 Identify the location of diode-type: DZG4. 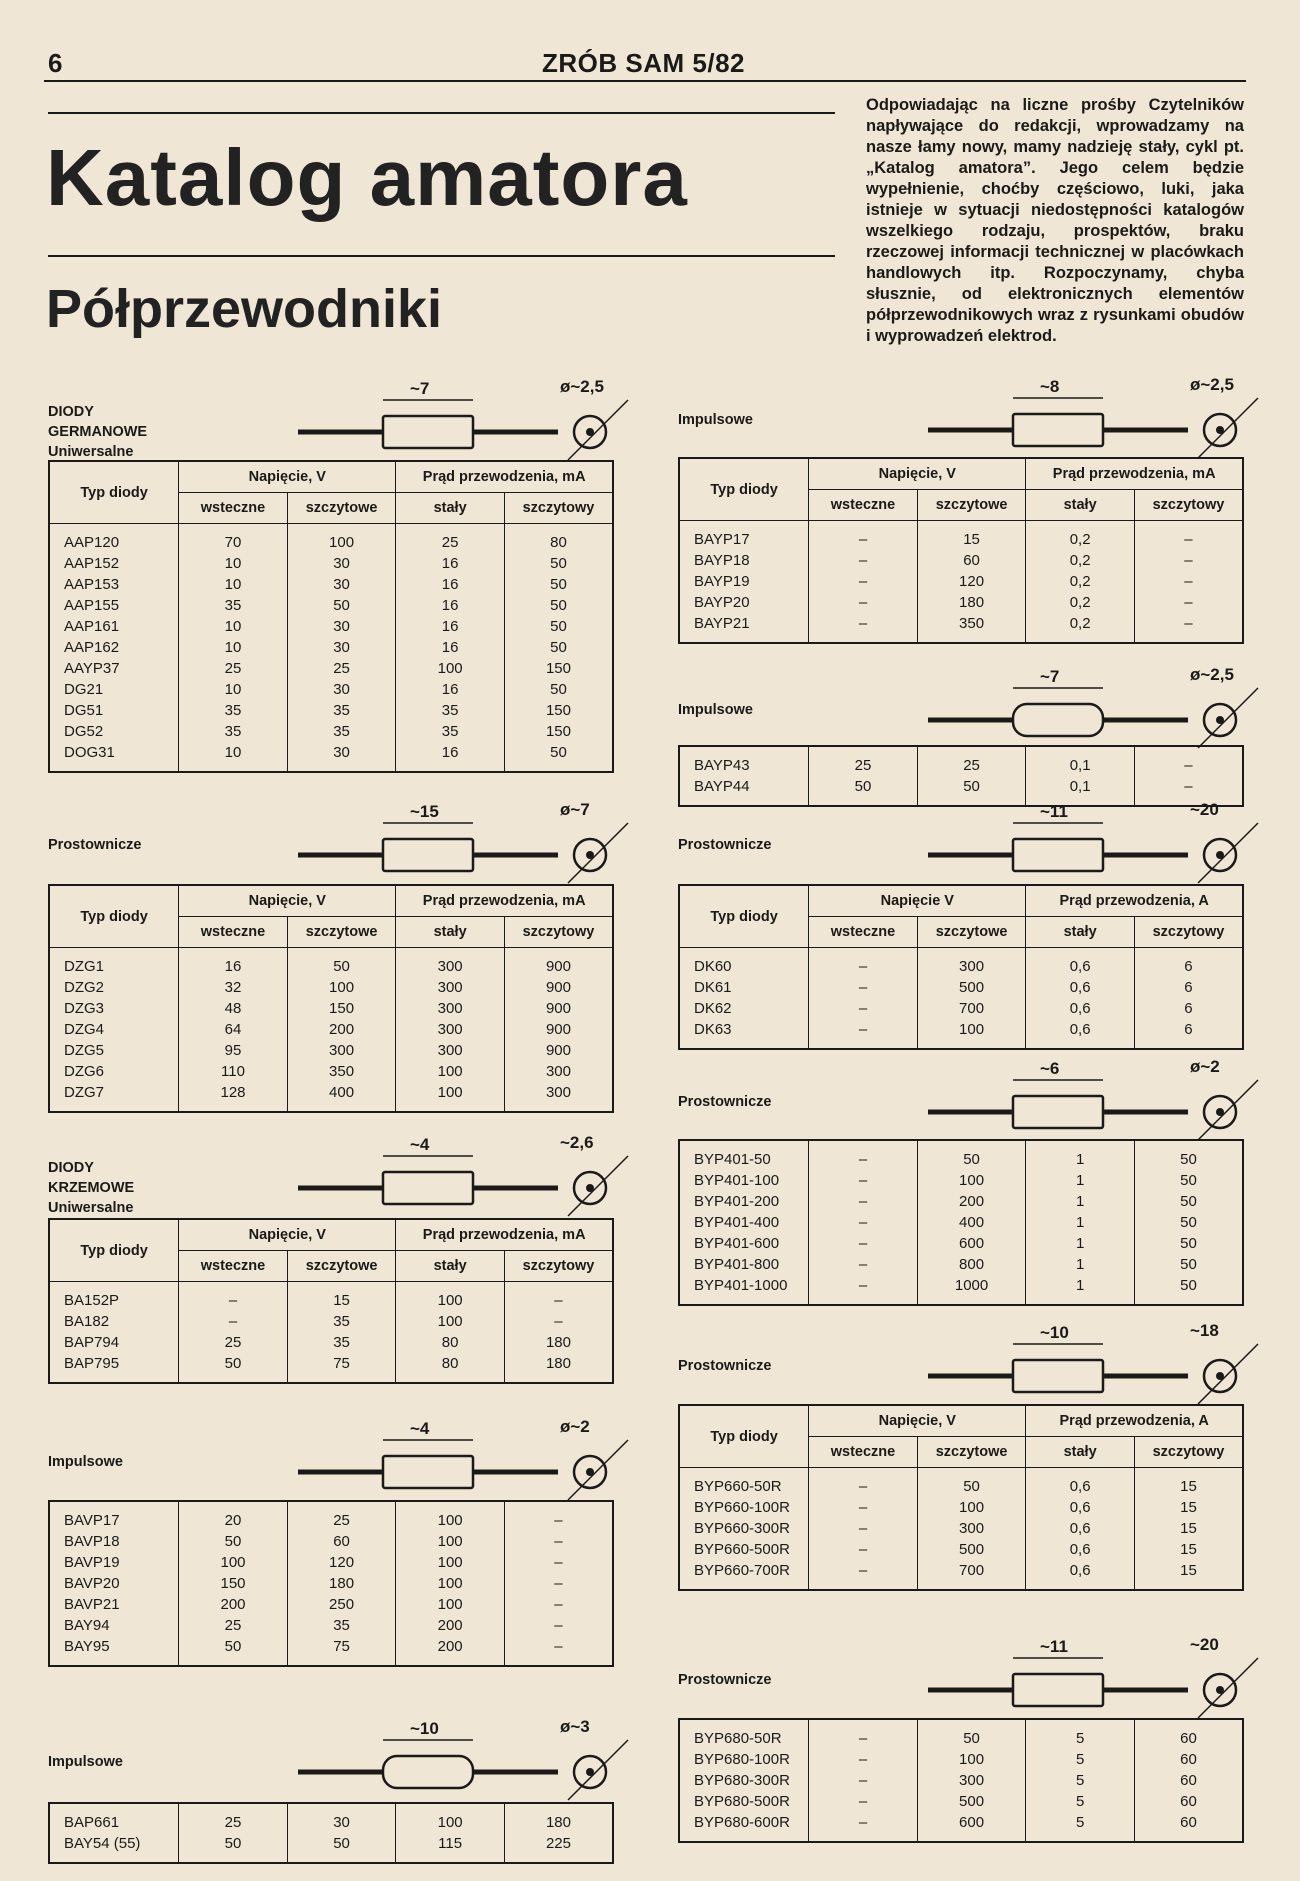
(84, 1029).